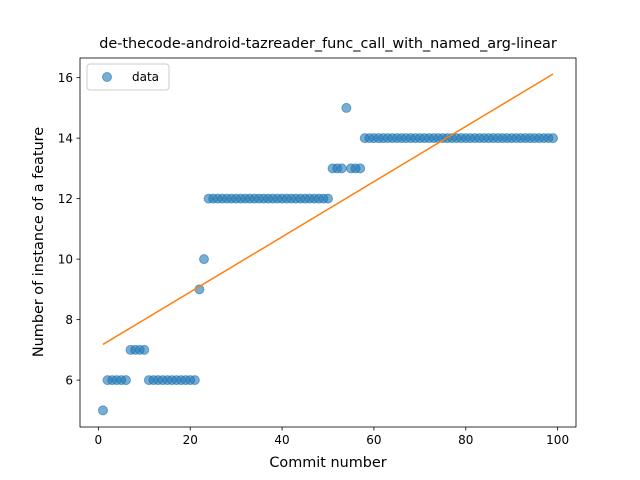 Image resolution: width=640 pixels, height=480 pixels. What do you see at coordinates (65, 199) in the screenshot?
I see `y-tick-label: 12` at bounding box center [65, 199].